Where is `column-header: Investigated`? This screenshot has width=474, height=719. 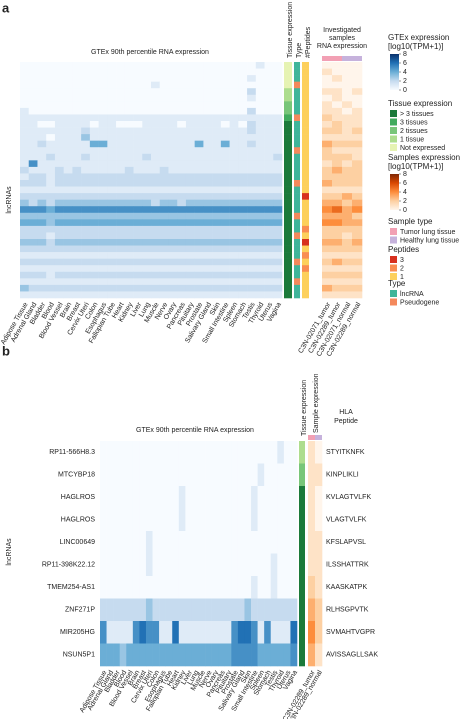
column-header: Investigated is located at coordinates (342, 30).